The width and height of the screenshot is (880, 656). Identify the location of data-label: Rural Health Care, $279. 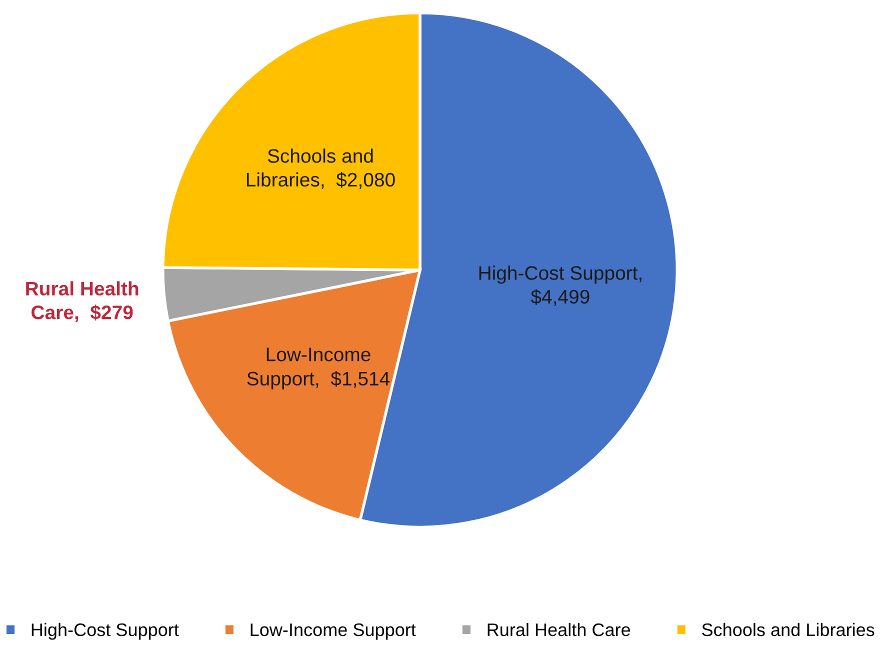
(82, 301).